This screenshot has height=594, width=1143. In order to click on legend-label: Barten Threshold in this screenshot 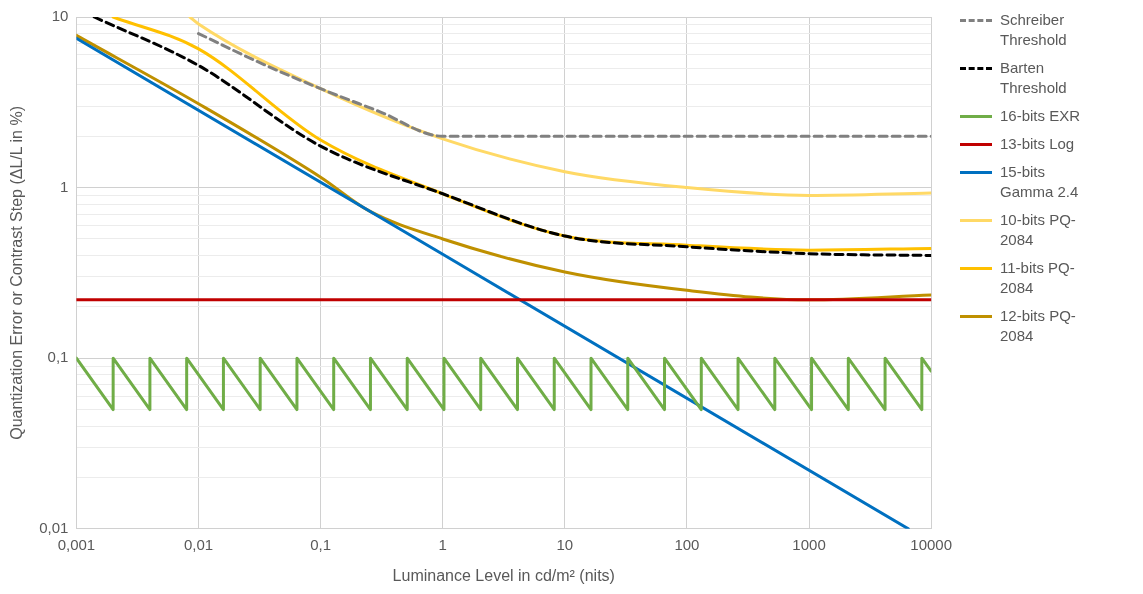, I will do `click(1034, 78)`.